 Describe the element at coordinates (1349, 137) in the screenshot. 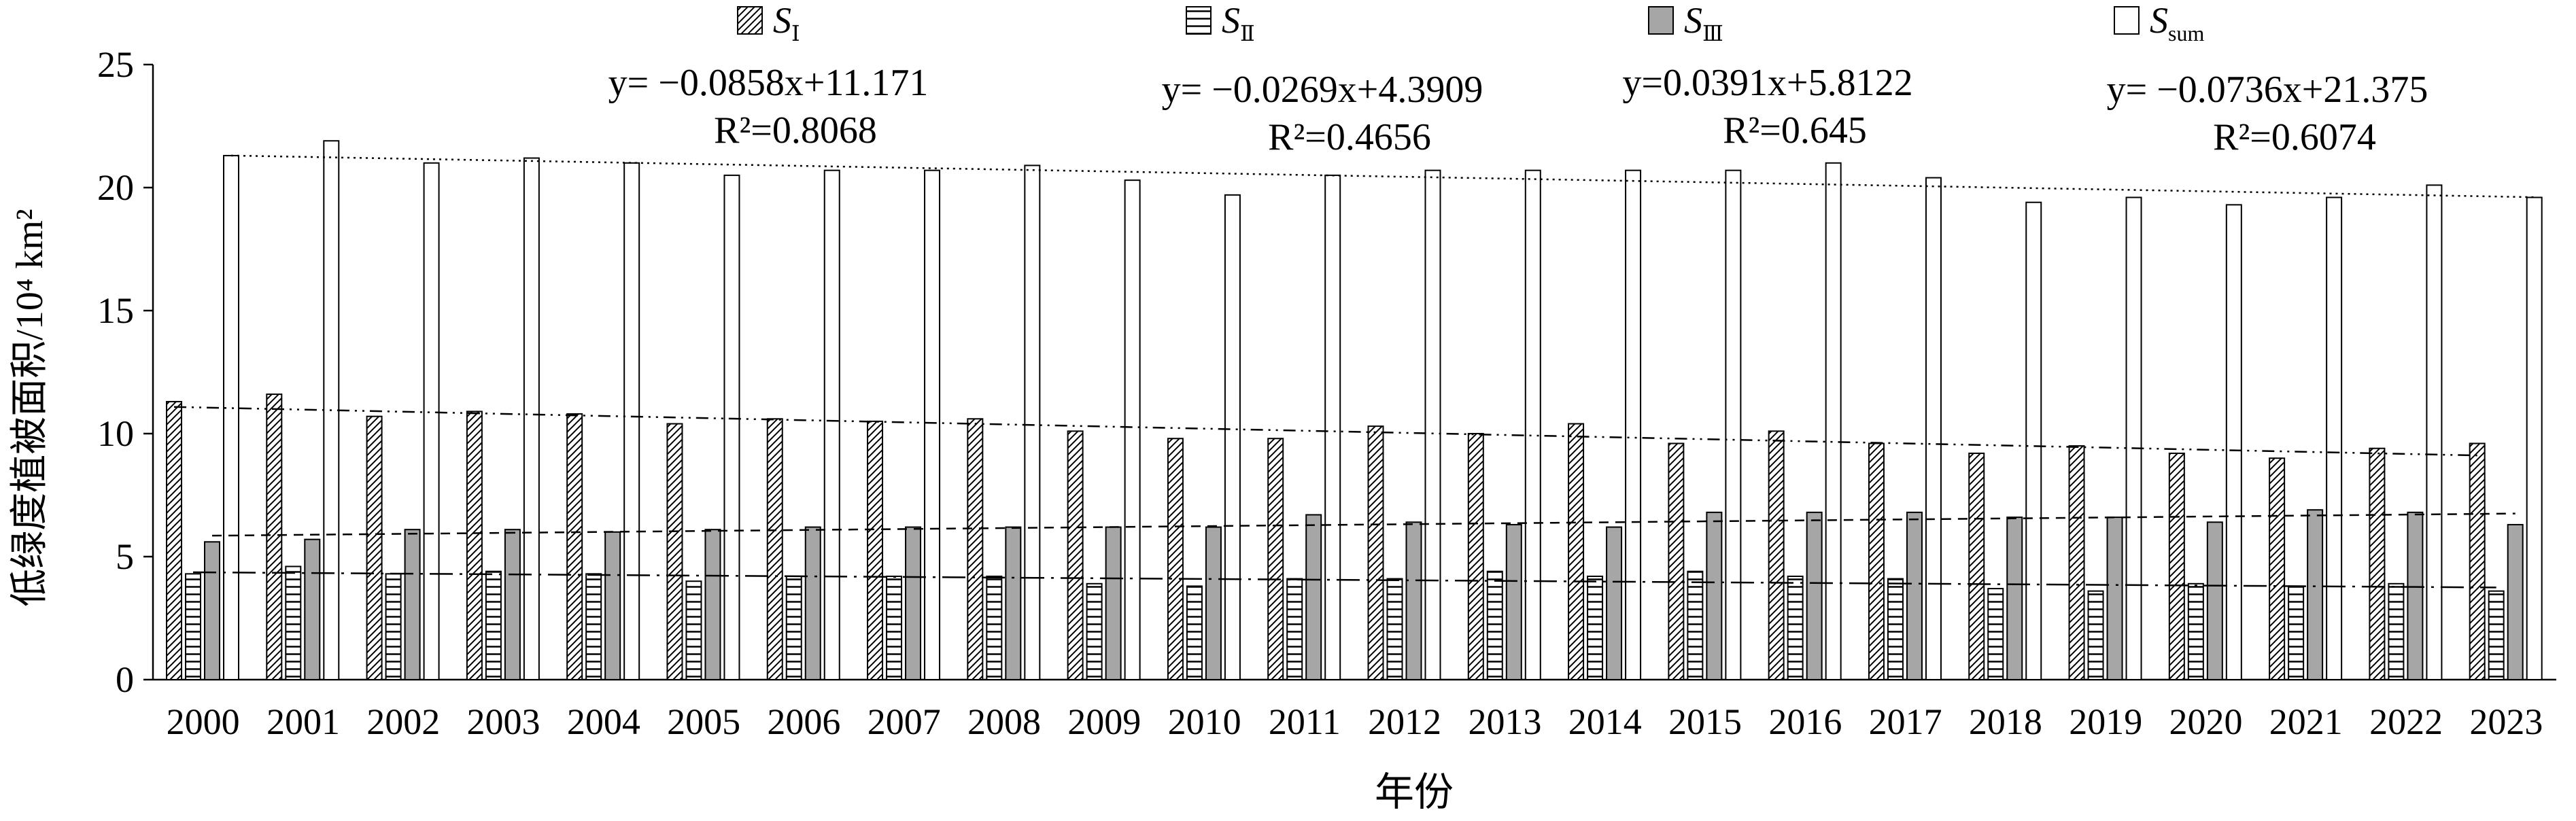

I see `trend-r-squared: R²=0.4656` at that location.